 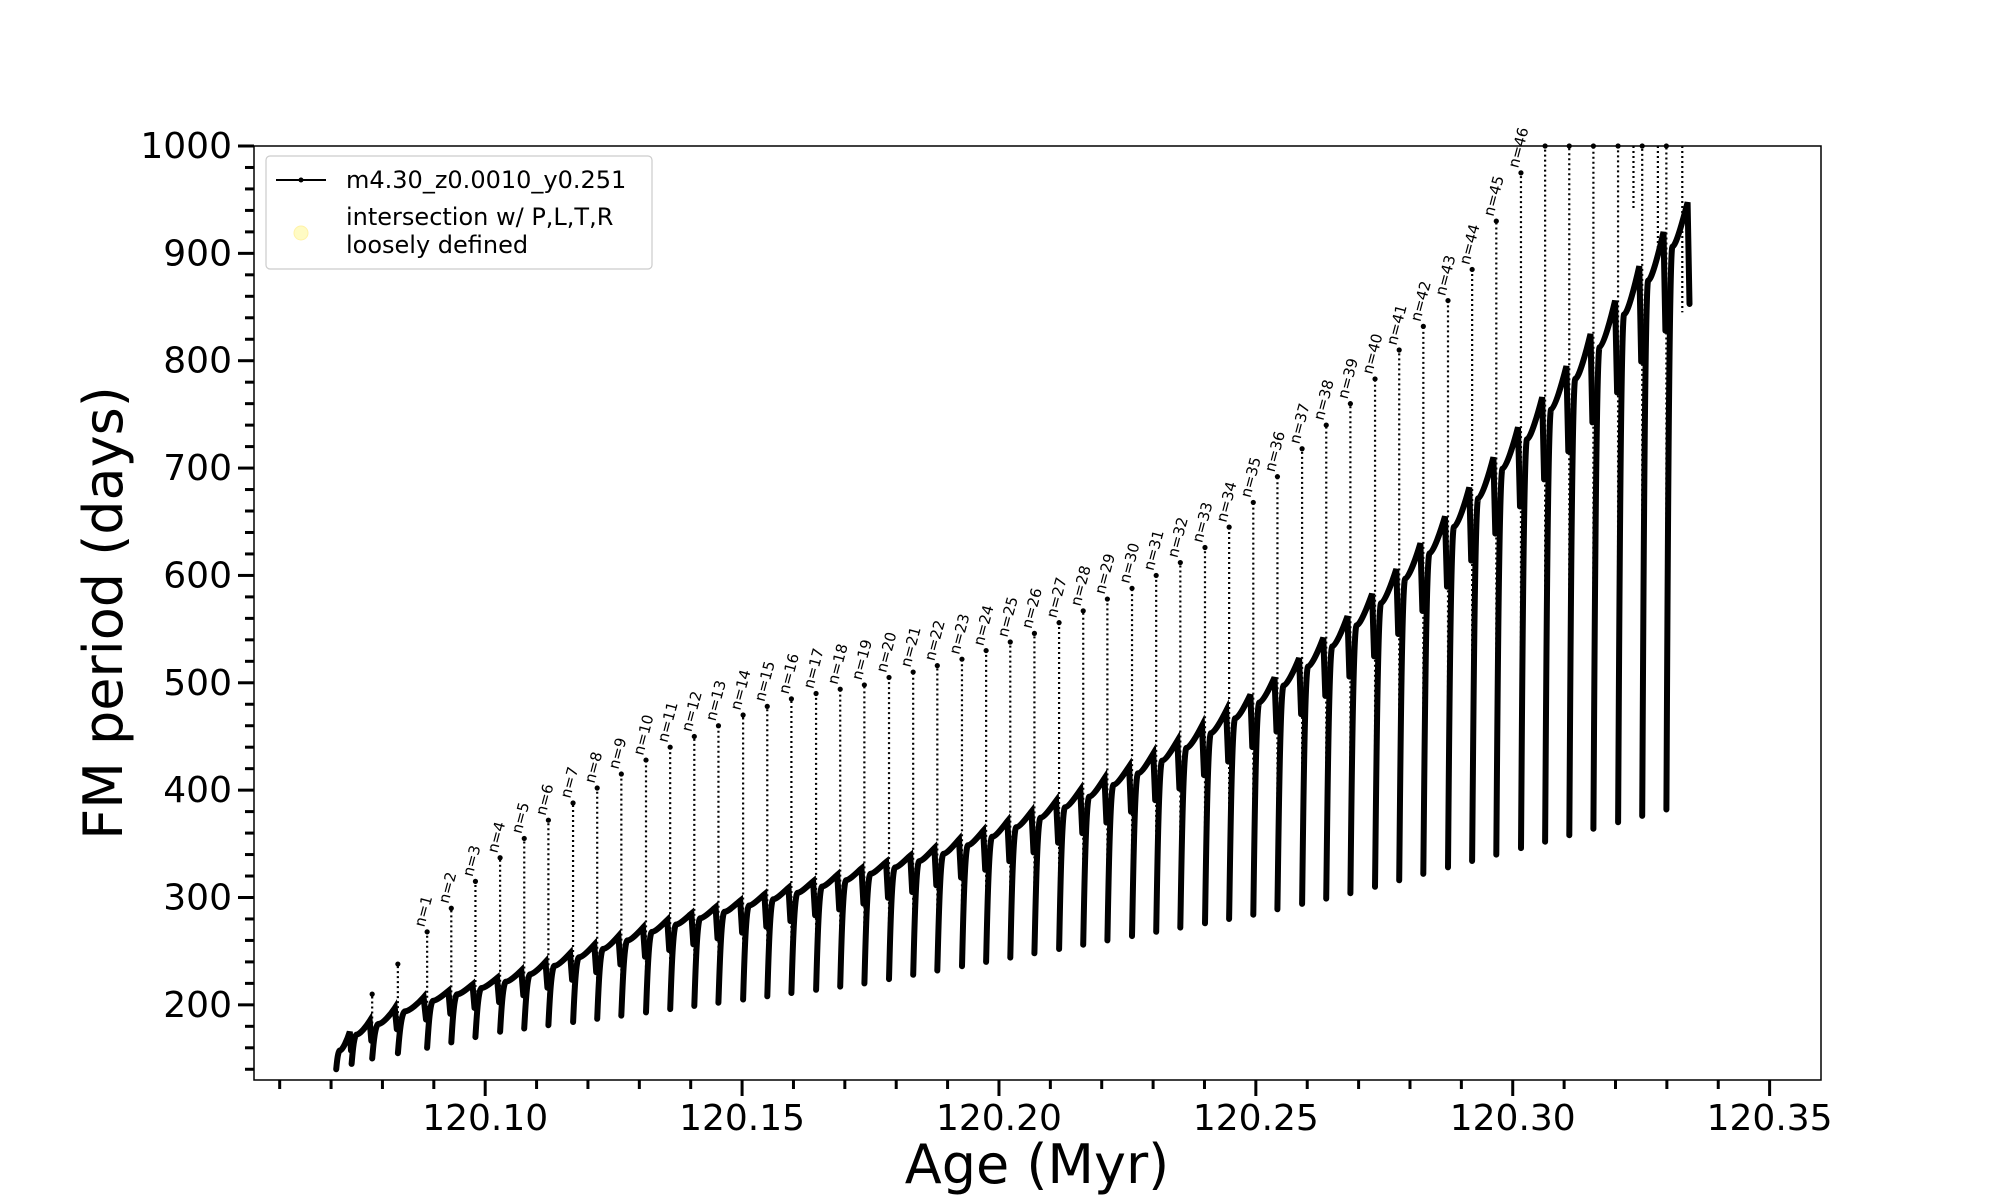 What do you see at coordinates (1154, 550) in the screenshot?
I see `pulse-annotation: n=31` at bounding box center [1154, 550].